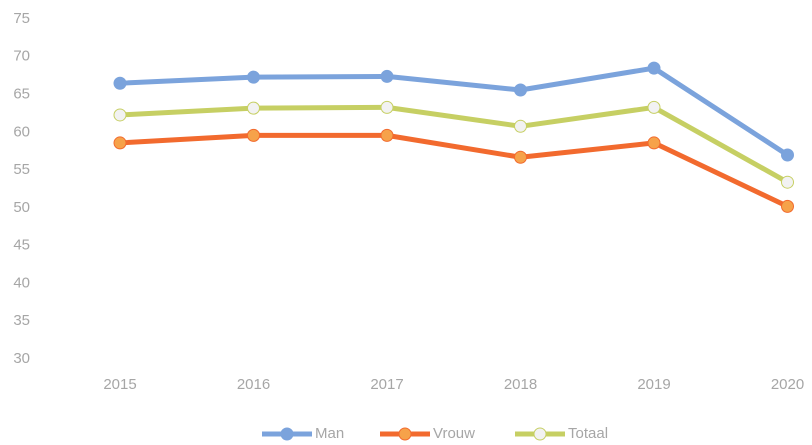  I want to click on y-tick-label: 65, so click(21, 94).